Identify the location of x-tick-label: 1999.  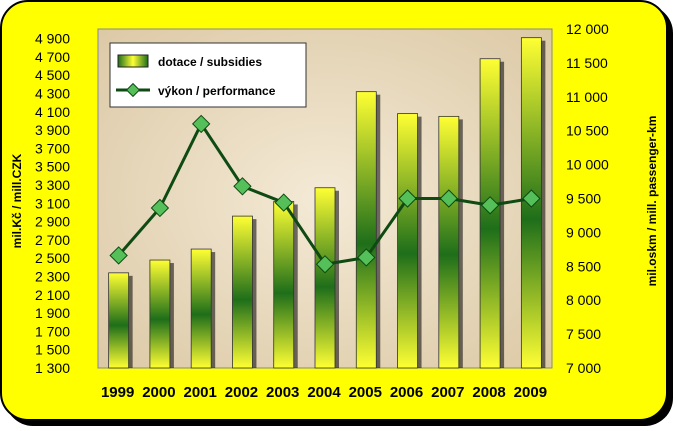
(117, 392).